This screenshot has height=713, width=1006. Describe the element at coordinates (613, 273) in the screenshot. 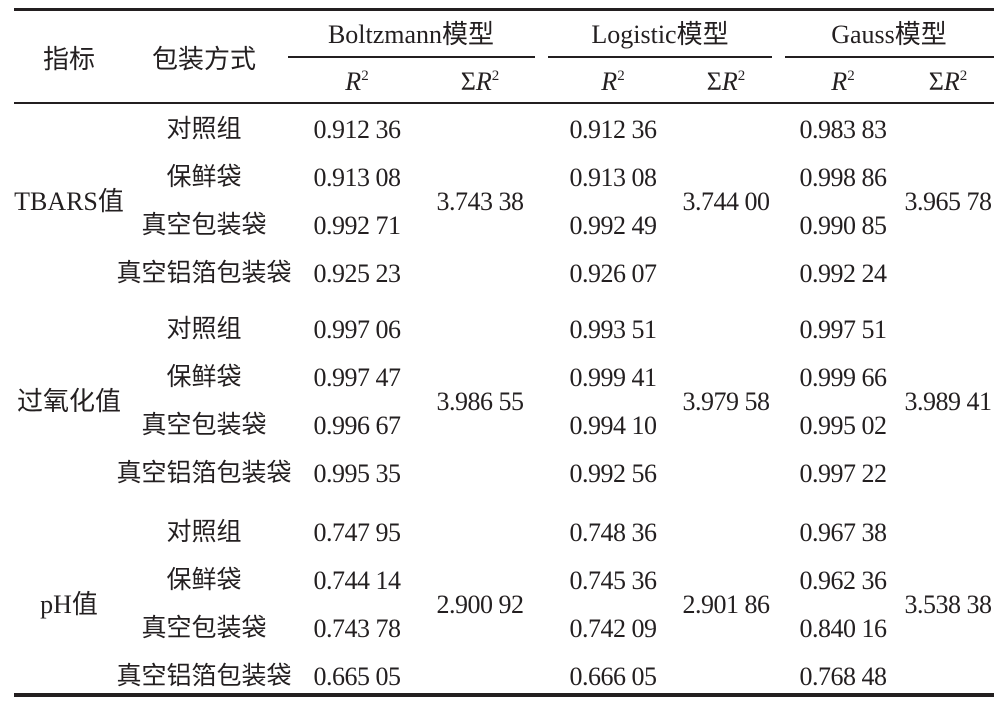

I see `r2-value-logistic: 0.926 07` at that location.